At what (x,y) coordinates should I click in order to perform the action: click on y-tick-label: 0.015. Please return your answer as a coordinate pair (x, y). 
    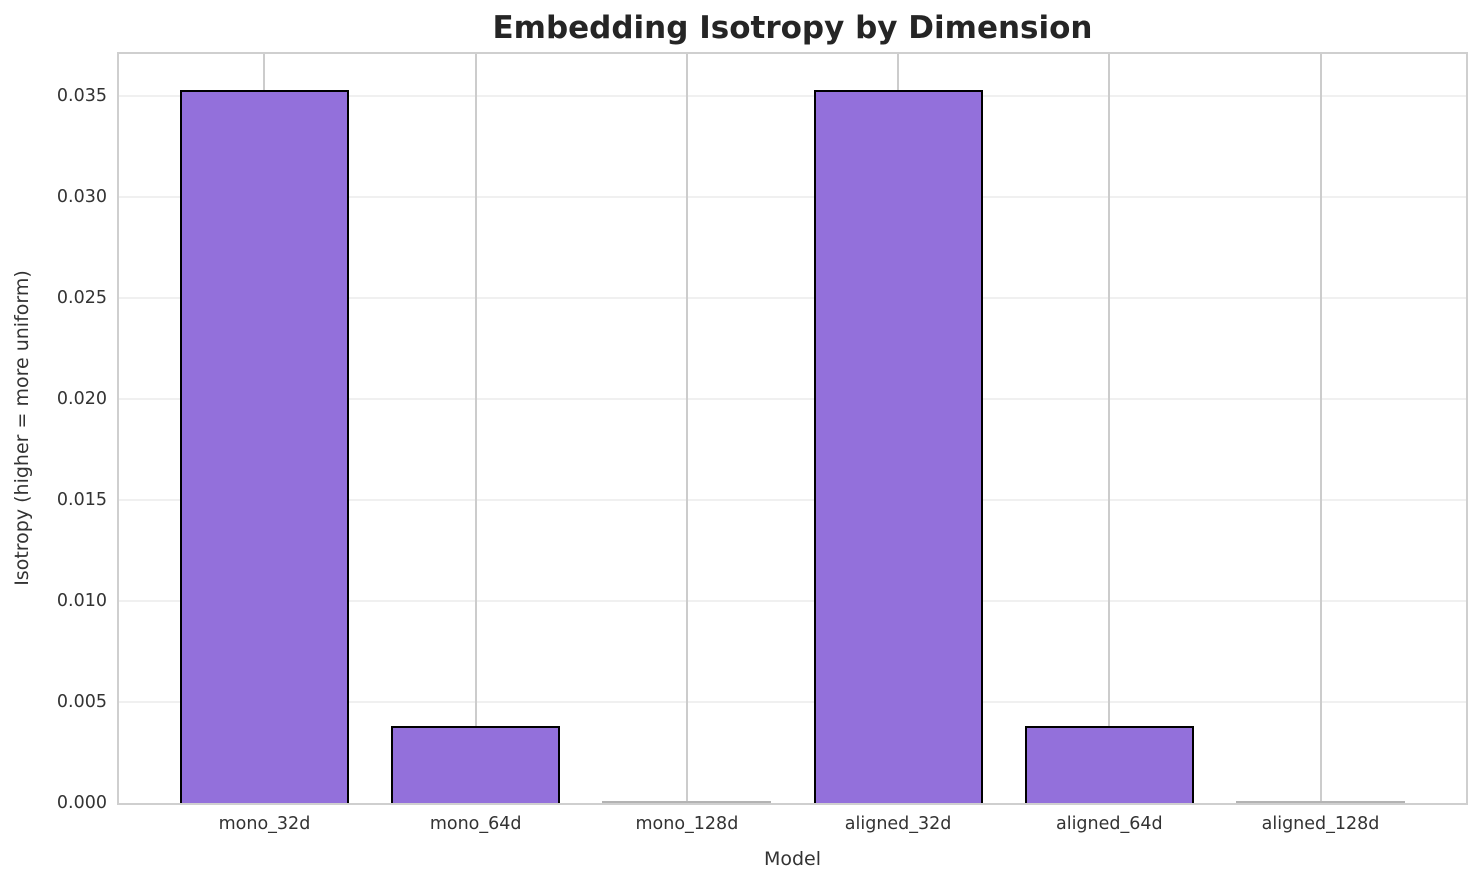
    Looking at the image, I should click on (81, 500).